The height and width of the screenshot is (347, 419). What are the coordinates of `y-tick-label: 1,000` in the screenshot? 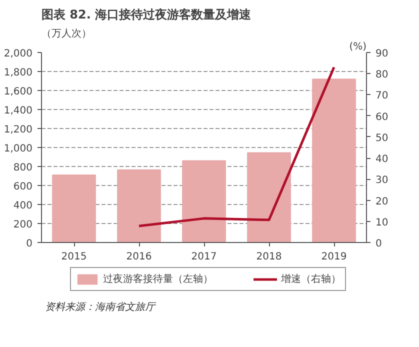 It's located at (18, 149).